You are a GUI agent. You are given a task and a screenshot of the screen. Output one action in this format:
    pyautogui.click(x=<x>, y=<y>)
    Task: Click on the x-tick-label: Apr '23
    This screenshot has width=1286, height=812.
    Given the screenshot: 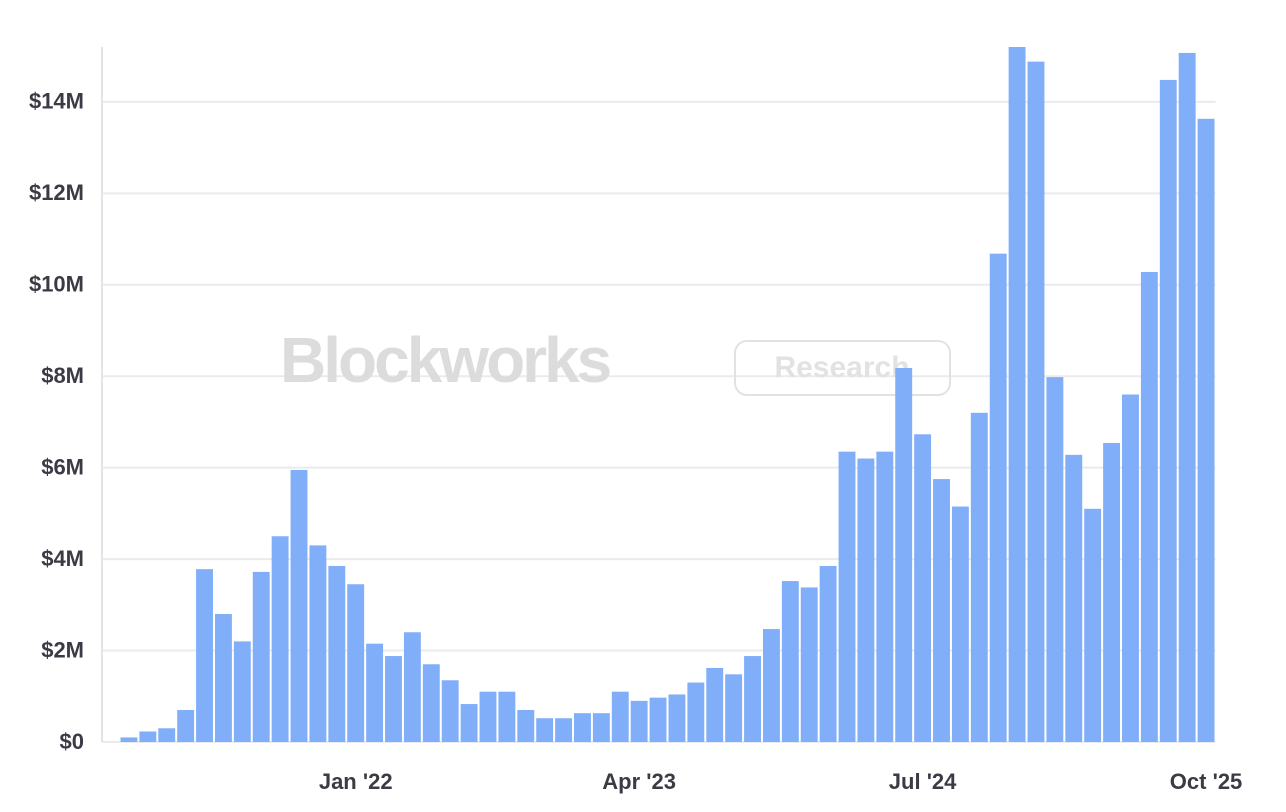 What is the action you would take?
    pyautogui.click(x=639, y=781)
    